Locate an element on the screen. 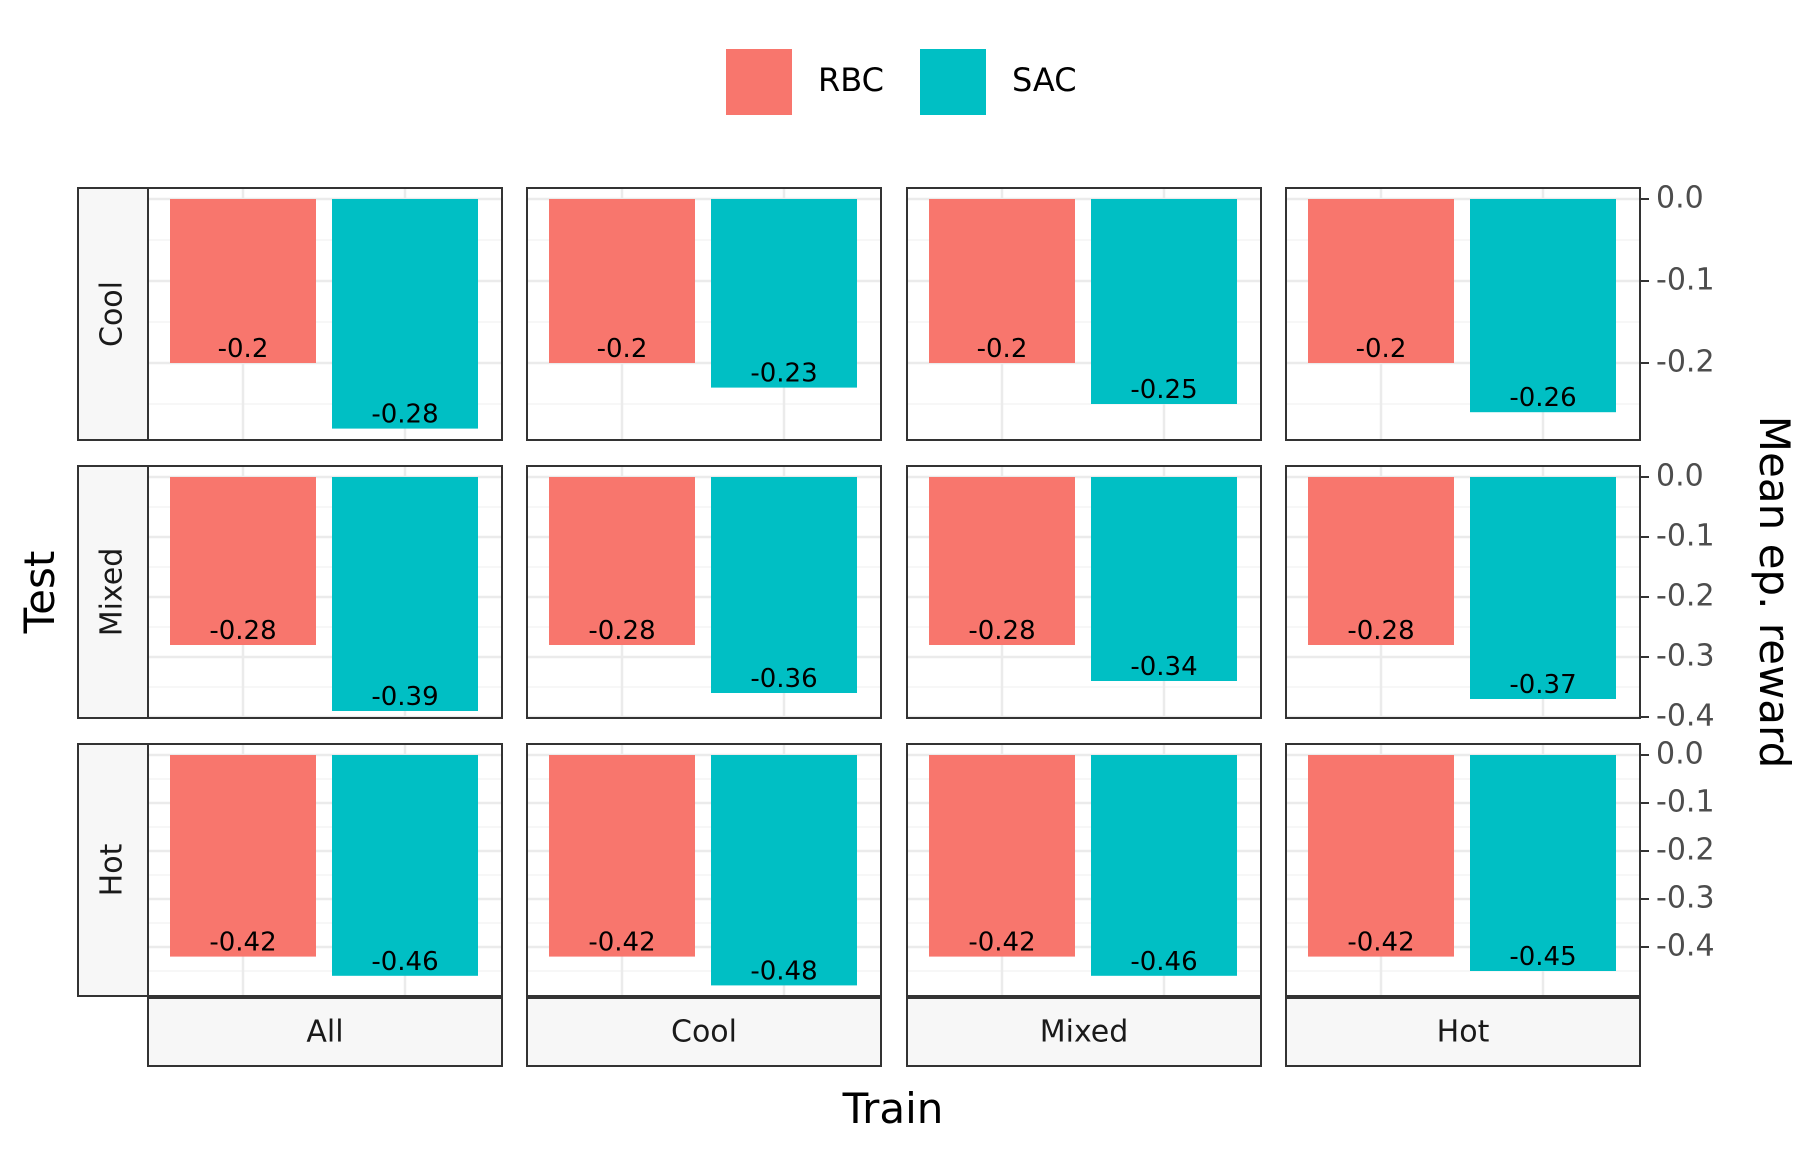 The image size is (1800, 1150). legend-swatch-sac is located at coordinates (953, 82).